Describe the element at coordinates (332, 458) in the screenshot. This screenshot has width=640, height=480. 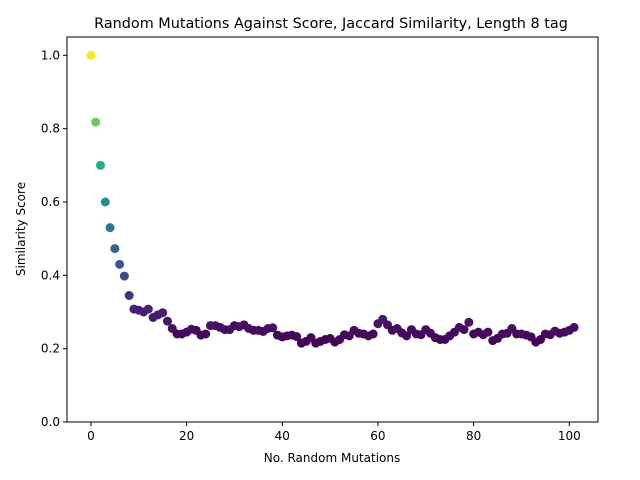
I see `x-axis-title: No. Random Mutations` at that location.